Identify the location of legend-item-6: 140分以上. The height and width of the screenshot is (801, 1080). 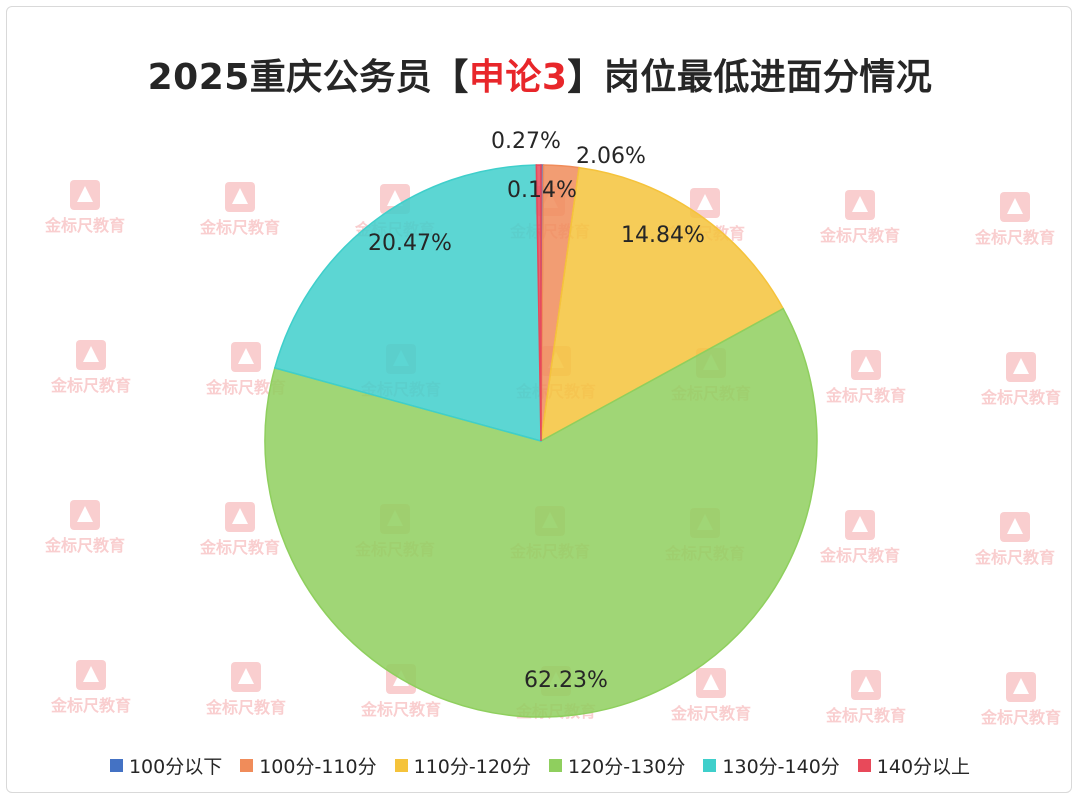
(914, 765).